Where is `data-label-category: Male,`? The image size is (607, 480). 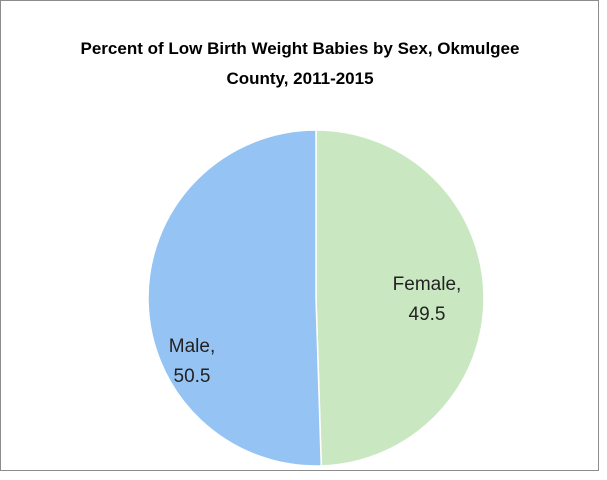 data-label-category: Male, is located at coordinates (192, 346).